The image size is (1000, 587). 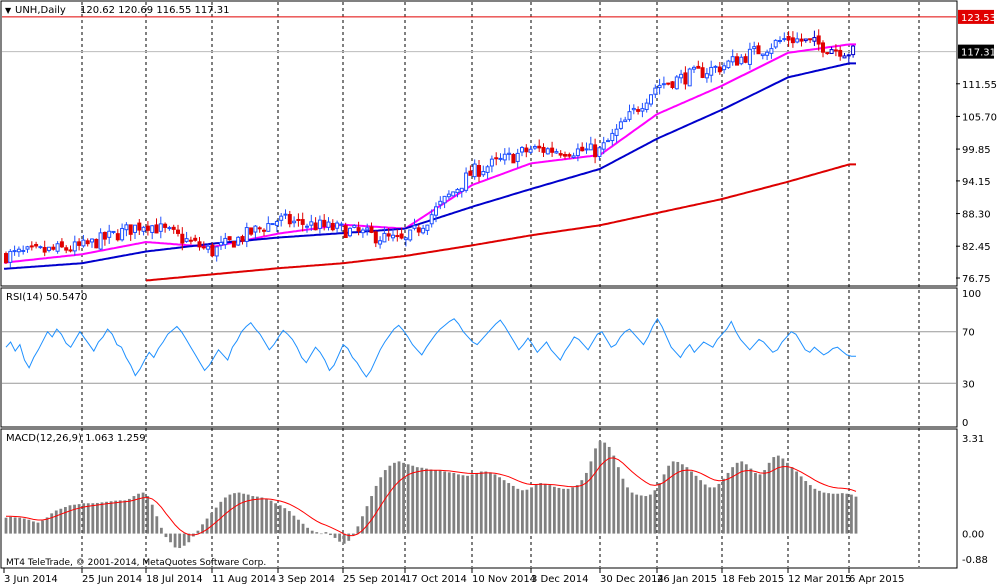 I want to click on symbol-menu-icon: ▼, so click(x=8, y=10).